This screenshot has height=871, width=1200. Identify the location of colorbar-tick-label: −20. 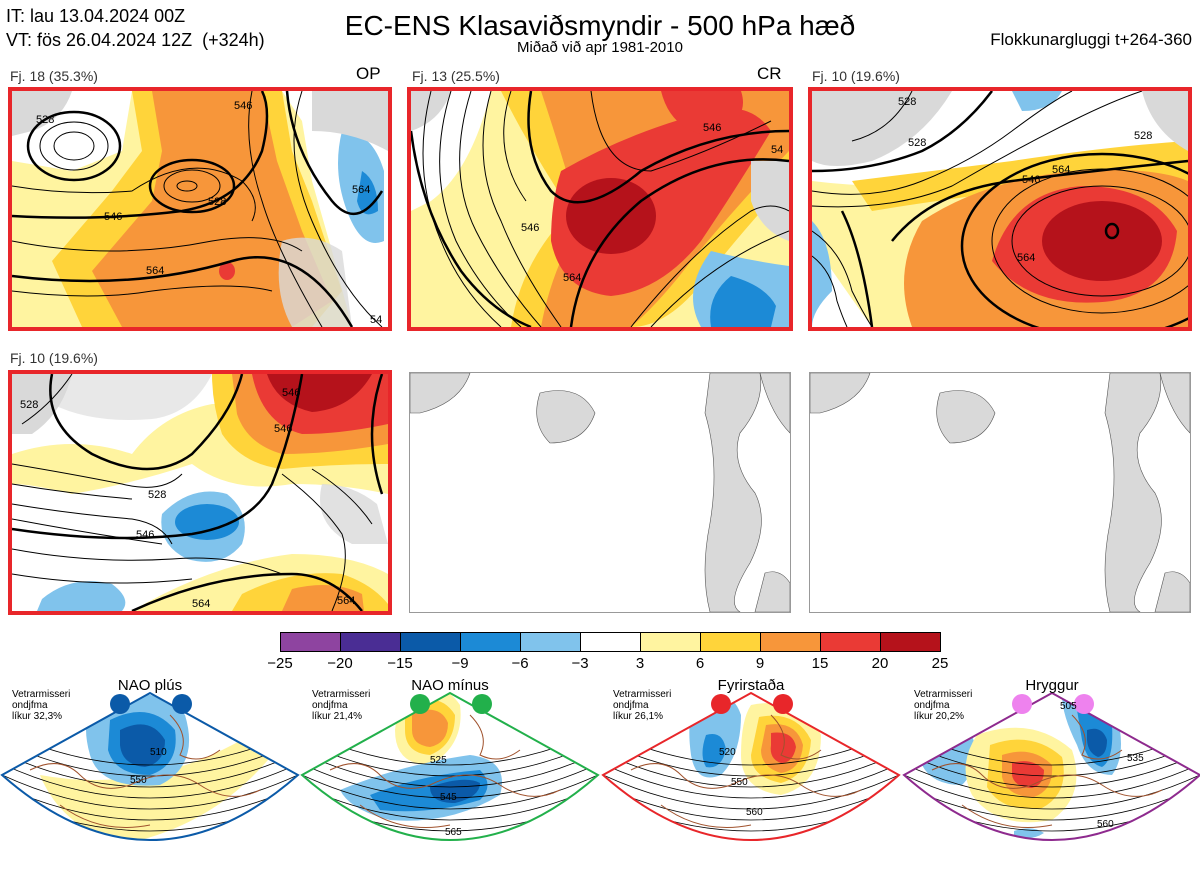
(340, 663).